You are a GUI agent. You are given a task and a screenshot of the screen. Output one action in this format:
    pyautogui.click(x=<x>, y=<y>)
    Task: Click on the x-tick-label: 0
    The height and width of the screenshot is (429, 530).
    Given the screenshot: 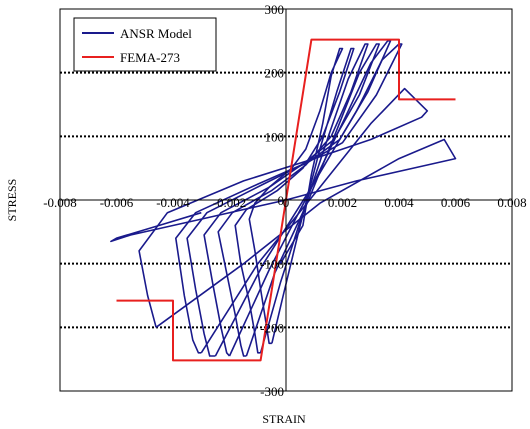 What is the action you would take?
    pyautogui.click(x=286, y=202)
    